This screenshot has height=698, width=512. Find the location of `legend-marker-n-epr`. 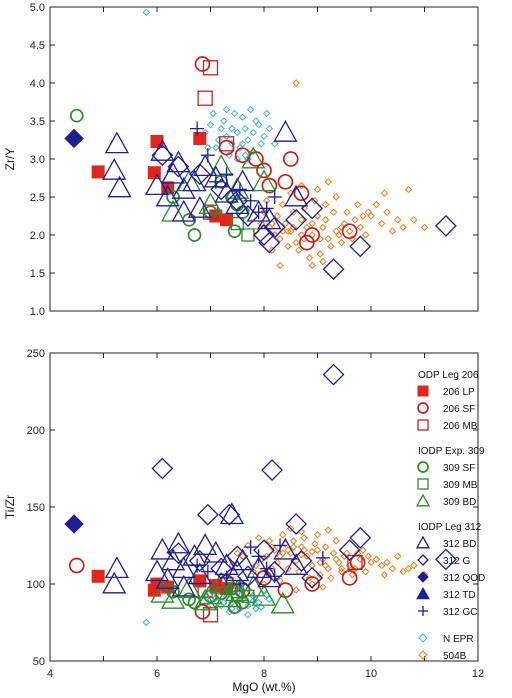

legend-marker-n-epr is located at coordinates (423, 638).